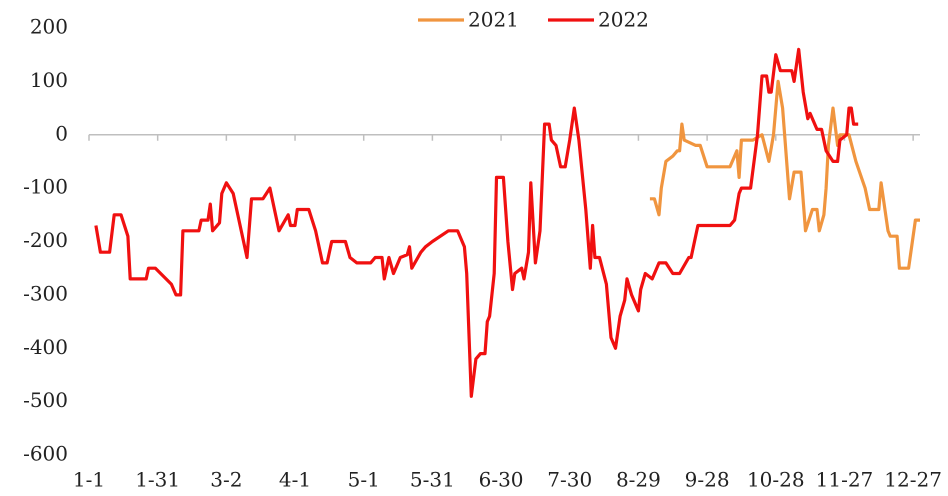 The image size is (948, 496). I want to click on y-tick-label: -500, so click(45, 400).